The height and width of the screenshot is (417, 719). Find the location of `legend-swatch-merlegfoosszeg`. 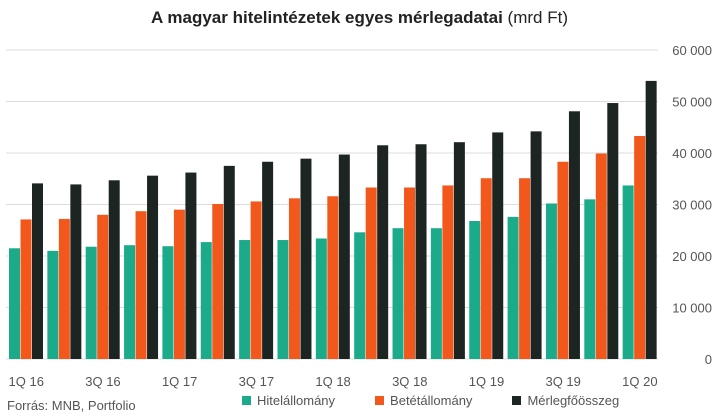

legend-swatch-merlegfoosszeg is located at coordinates (517, 400).